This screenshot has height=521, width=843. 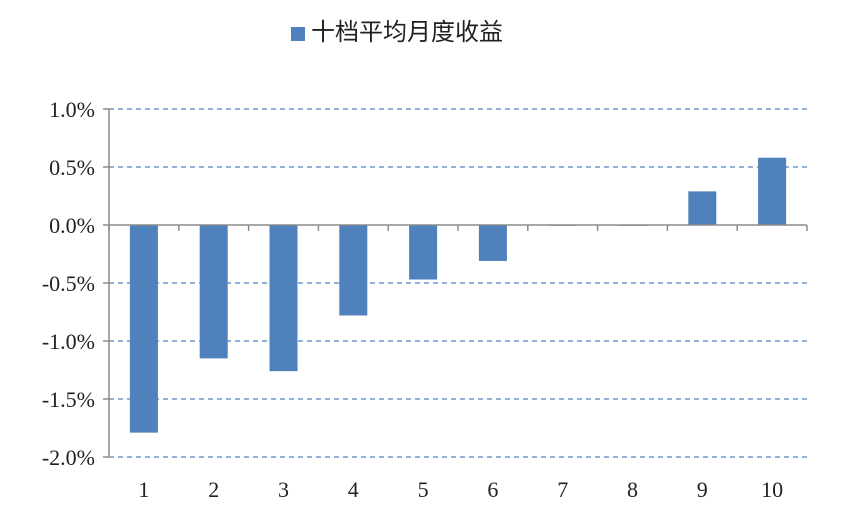 I want to click on y-tick-label: 1.0%, so click(x=72, y=109).